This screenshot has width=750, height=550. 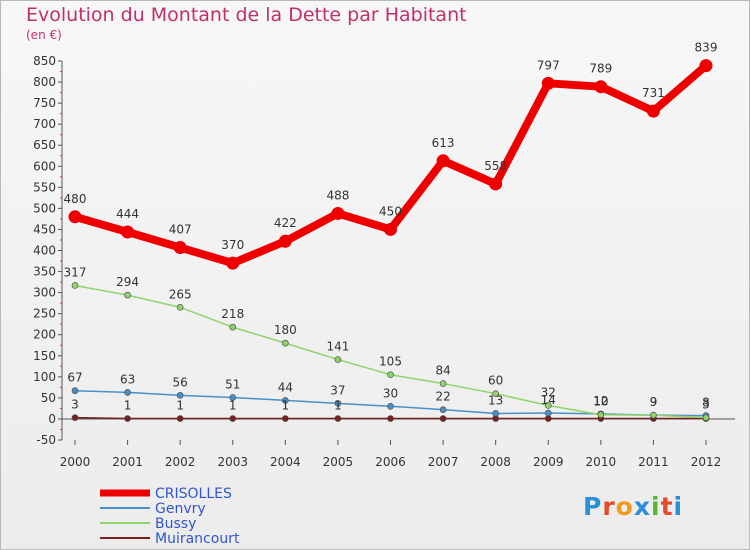 What do you see at coordinates (52, 419) in the screenshot?
I see `y-tick-label: 0` at bounding box center [52, 419].